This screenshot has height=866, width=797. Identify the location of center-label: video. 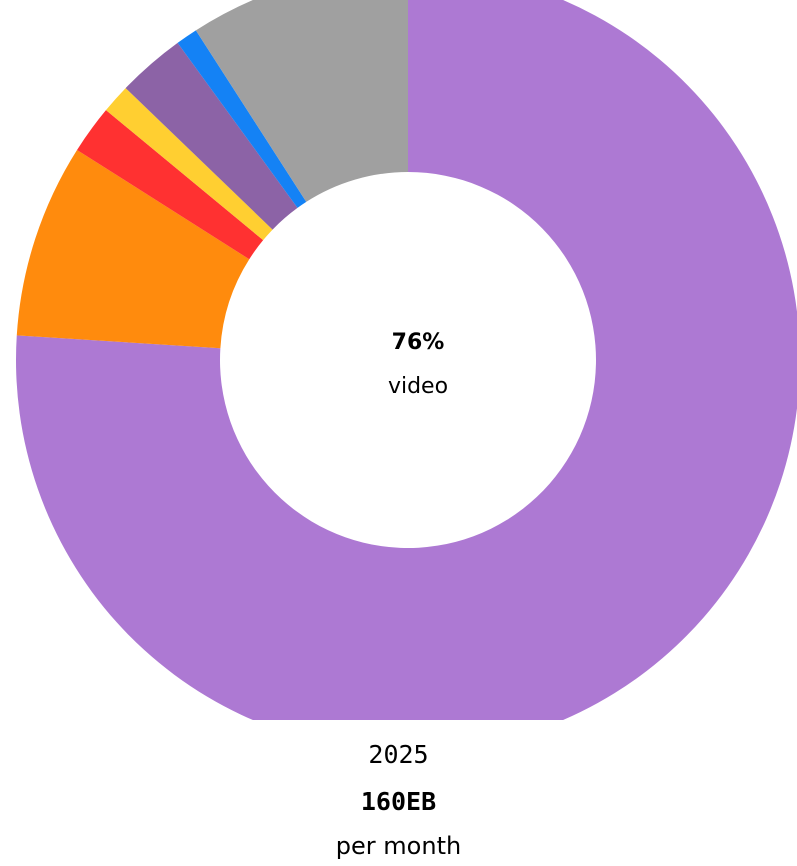
(418, 386).